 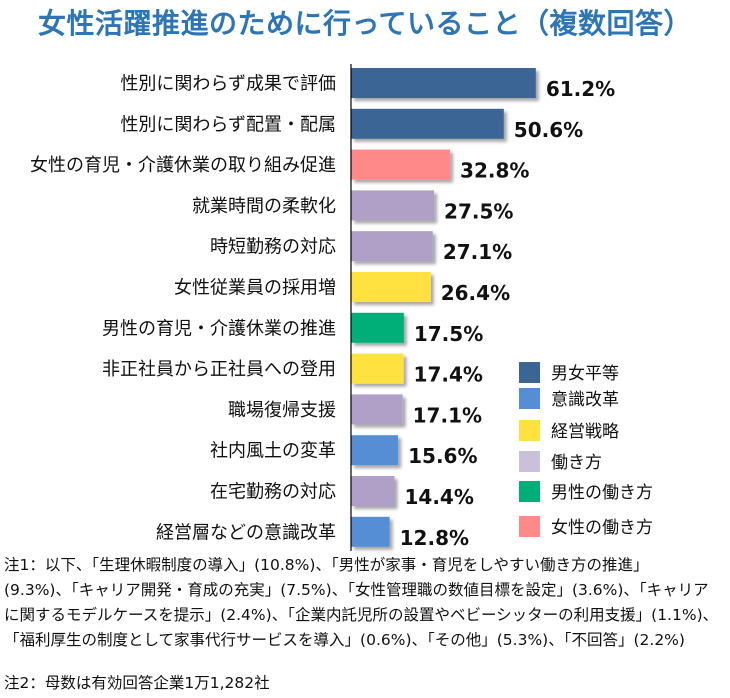 What do you see at coordinates (273, 247) in the screenshot?
I see `category-label: 時短勤務の対応` at bounding box center [273, 247].